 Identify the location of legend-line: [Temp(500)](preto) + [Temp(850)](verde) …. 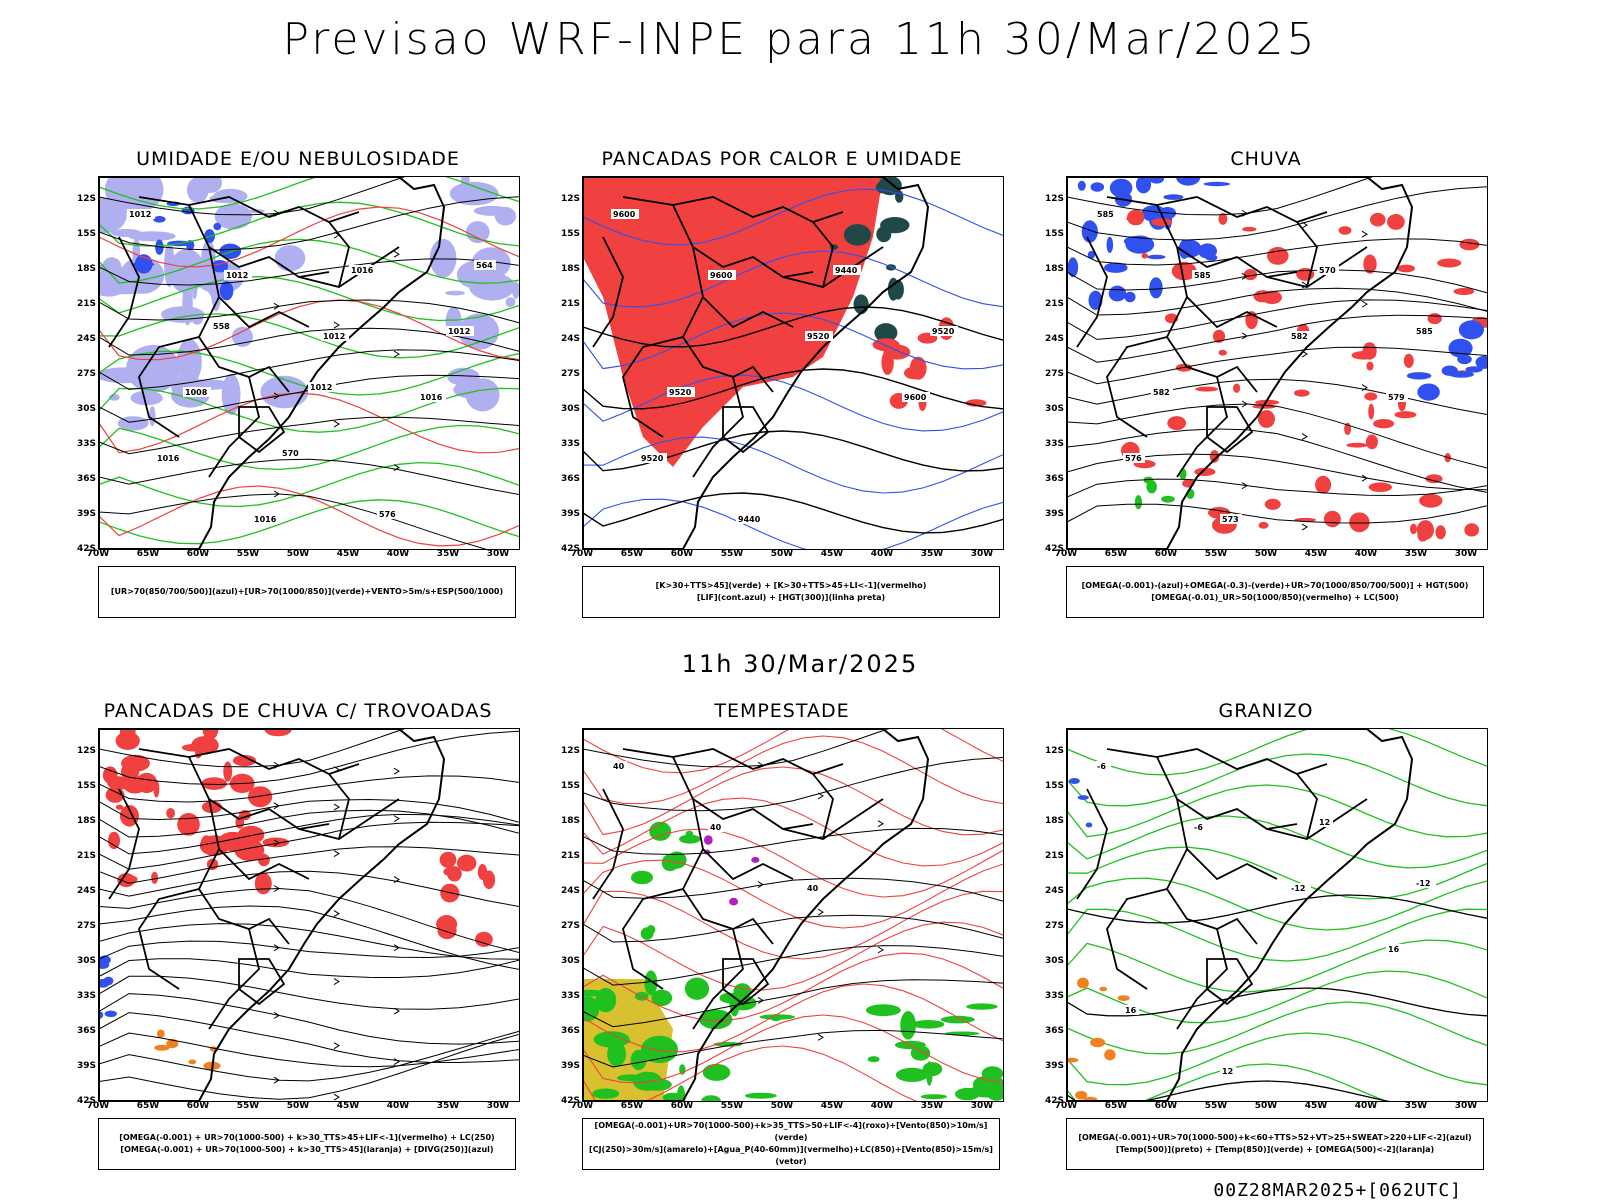
(1275, 1149).